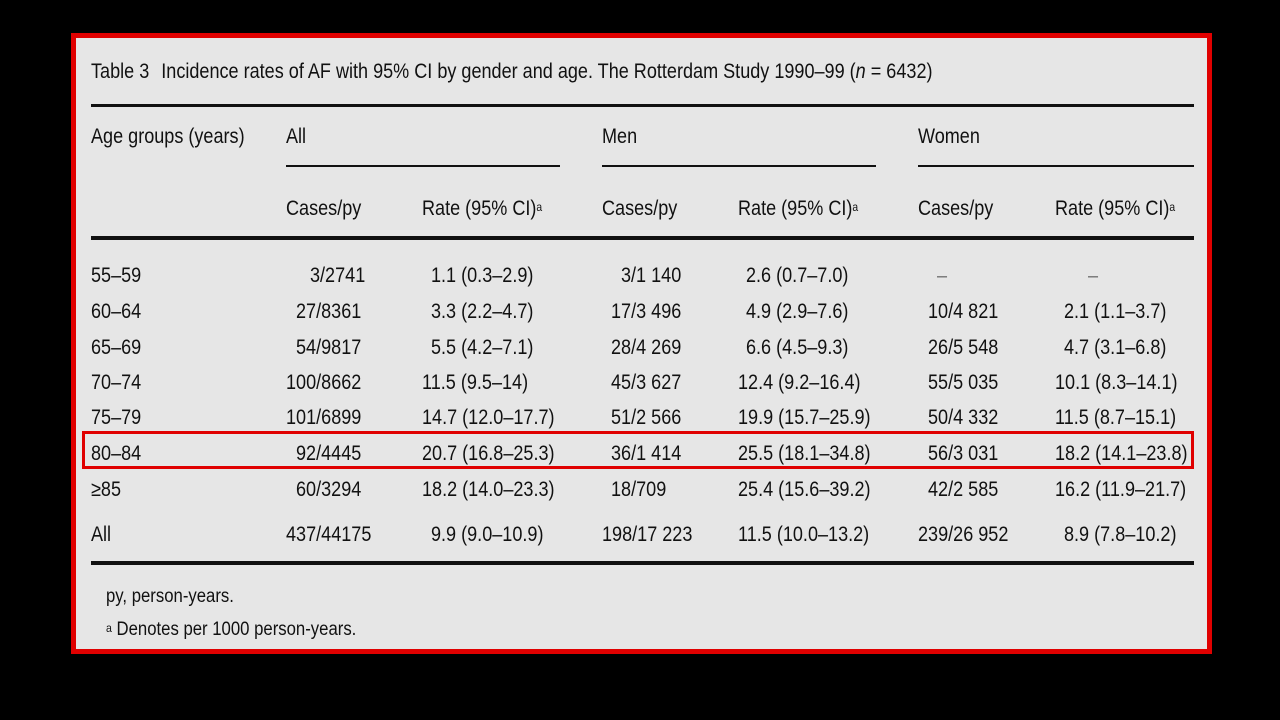 This screenshot has height=720, width=1280. What do you see at coordinates (488, 417) in the screenshot?
I see `cell-all-rate: 14.7 (12.0–17.7)` at bounding box center [488, 417].